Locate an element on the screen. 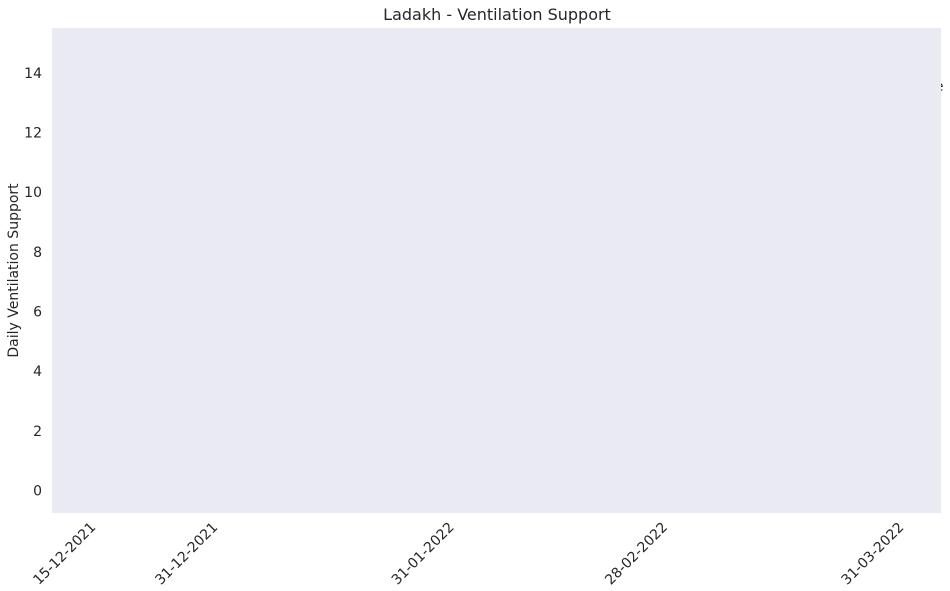 This screenshot has width=950, height=591. y-tick-label: 14 is located at coordinates (33, 74).